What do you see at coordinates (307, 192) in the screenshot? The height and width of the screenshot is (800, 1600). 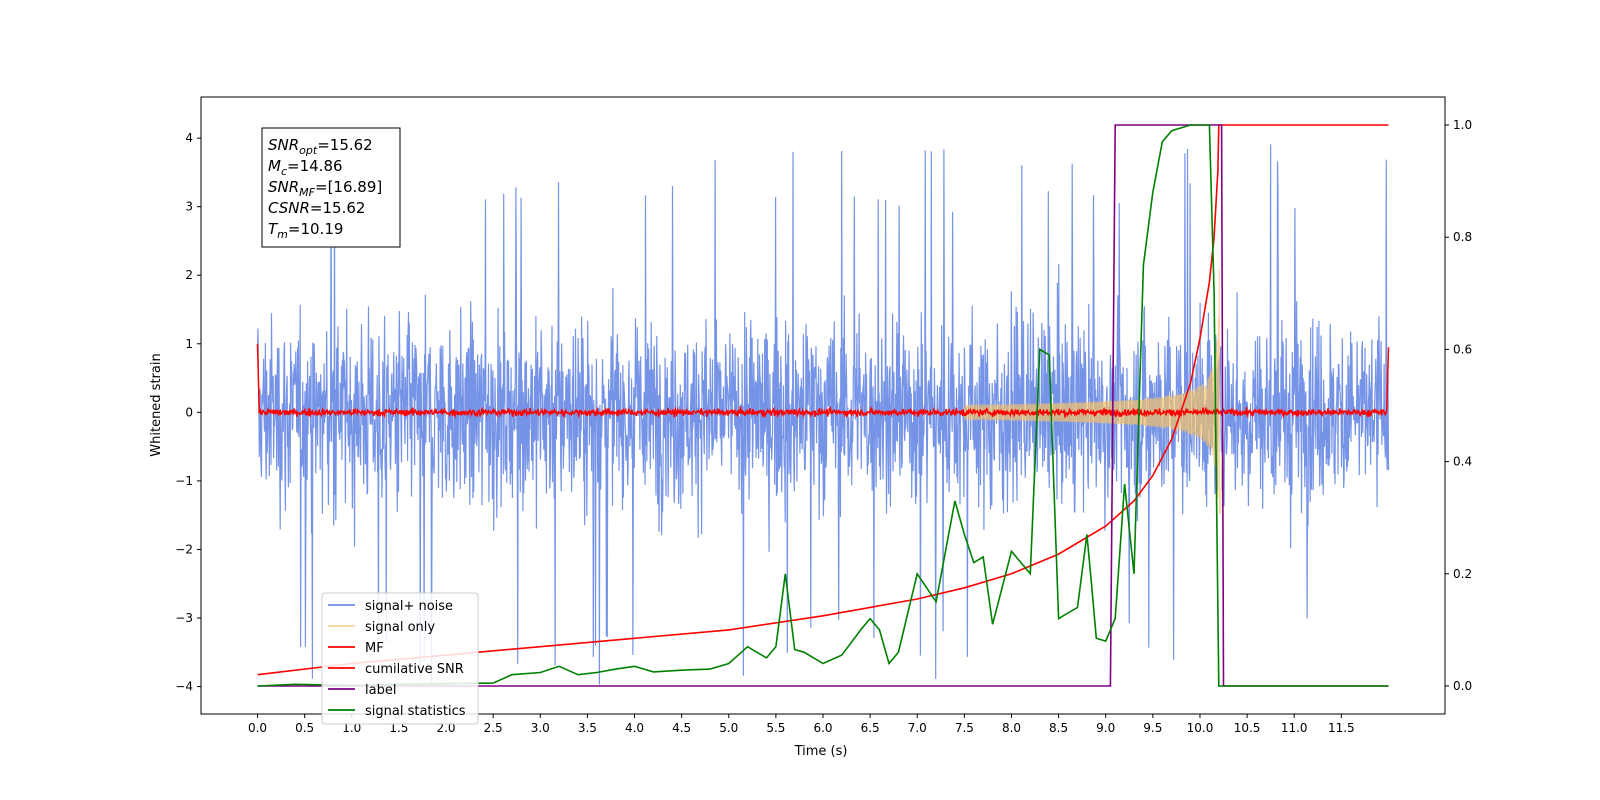 I see `info-sub: MF` at bounding box center [307, 192].